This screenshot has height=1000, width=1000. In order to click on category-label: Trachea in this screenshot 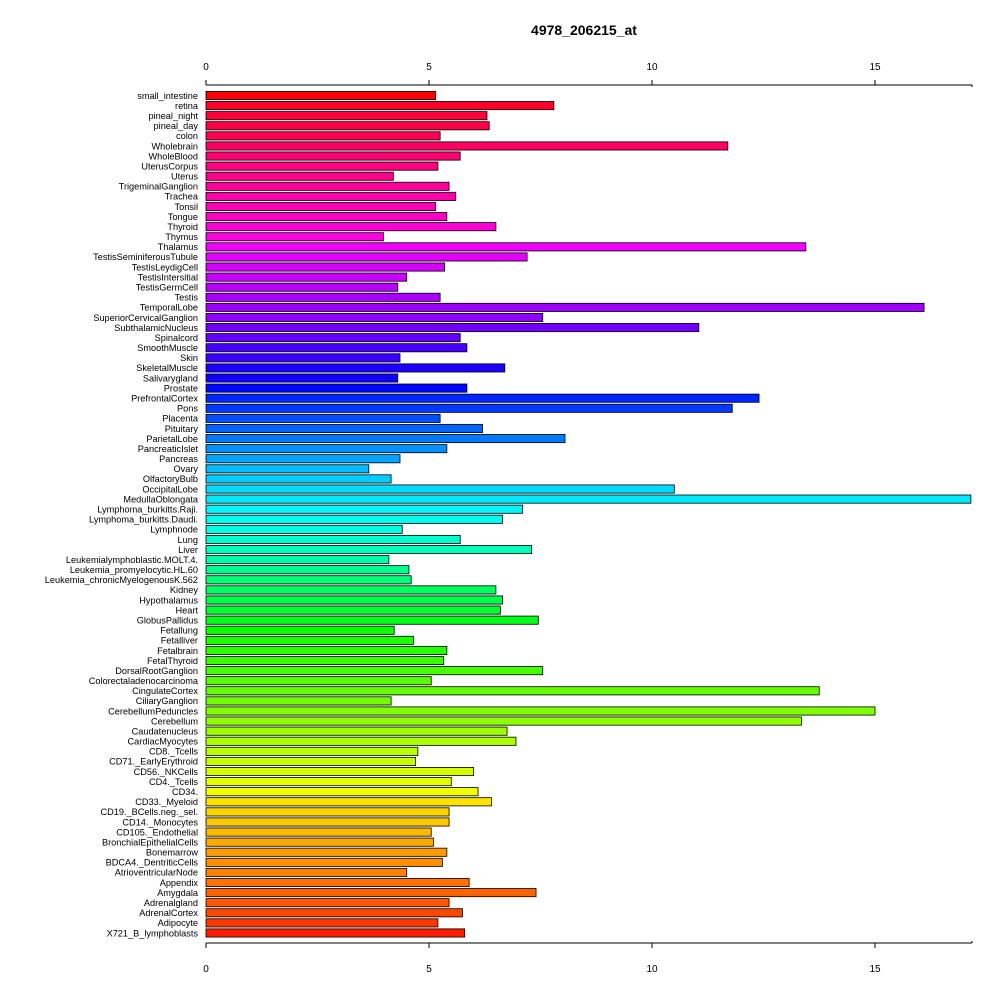, I will do `click(182, 197)`.